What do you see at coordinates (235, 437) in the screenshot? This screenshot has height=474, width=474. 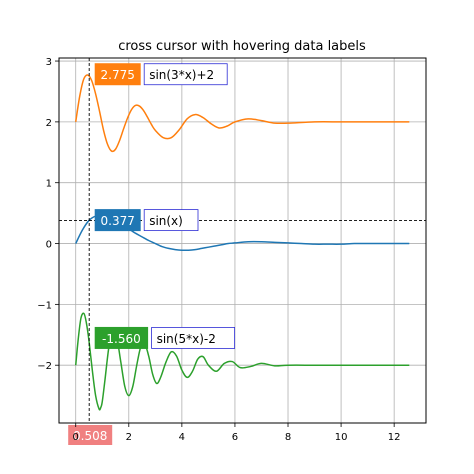 I see `x-tick-label: 6` at bounding box center [235, 437].